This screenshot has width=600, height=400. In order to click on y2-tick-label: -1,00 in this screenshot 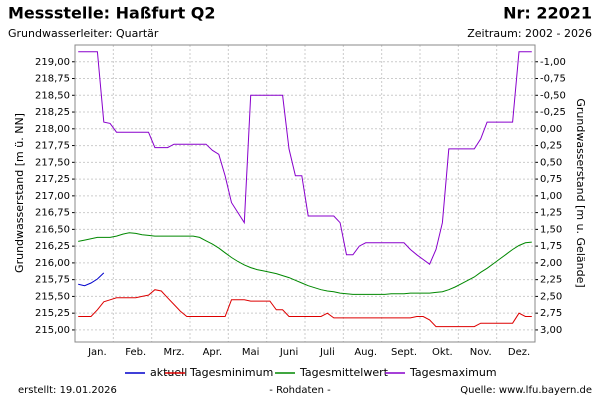, I will do `click(553, 62)`.